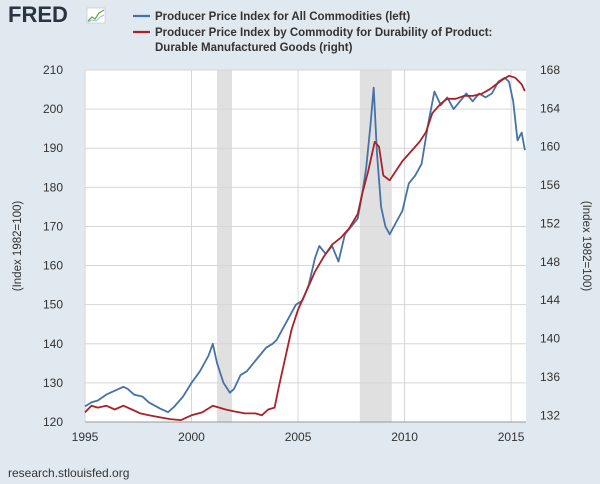 This screenshot has width=600, height=484. What do you see at coordinates (53, 383) in the screenshot?
I see `left-tick-label: 130` at bounding box center [53, 383].